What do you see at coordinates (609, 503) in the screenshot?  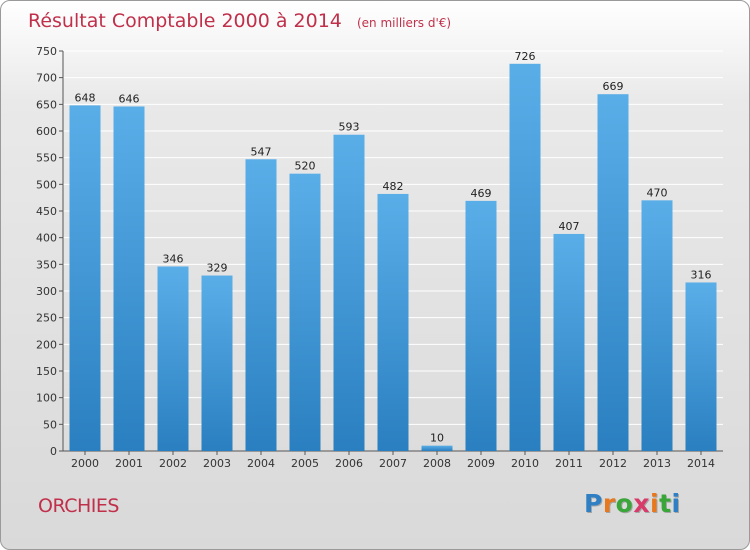 I see `logo-letter: r` at bounding box center [609, 503].